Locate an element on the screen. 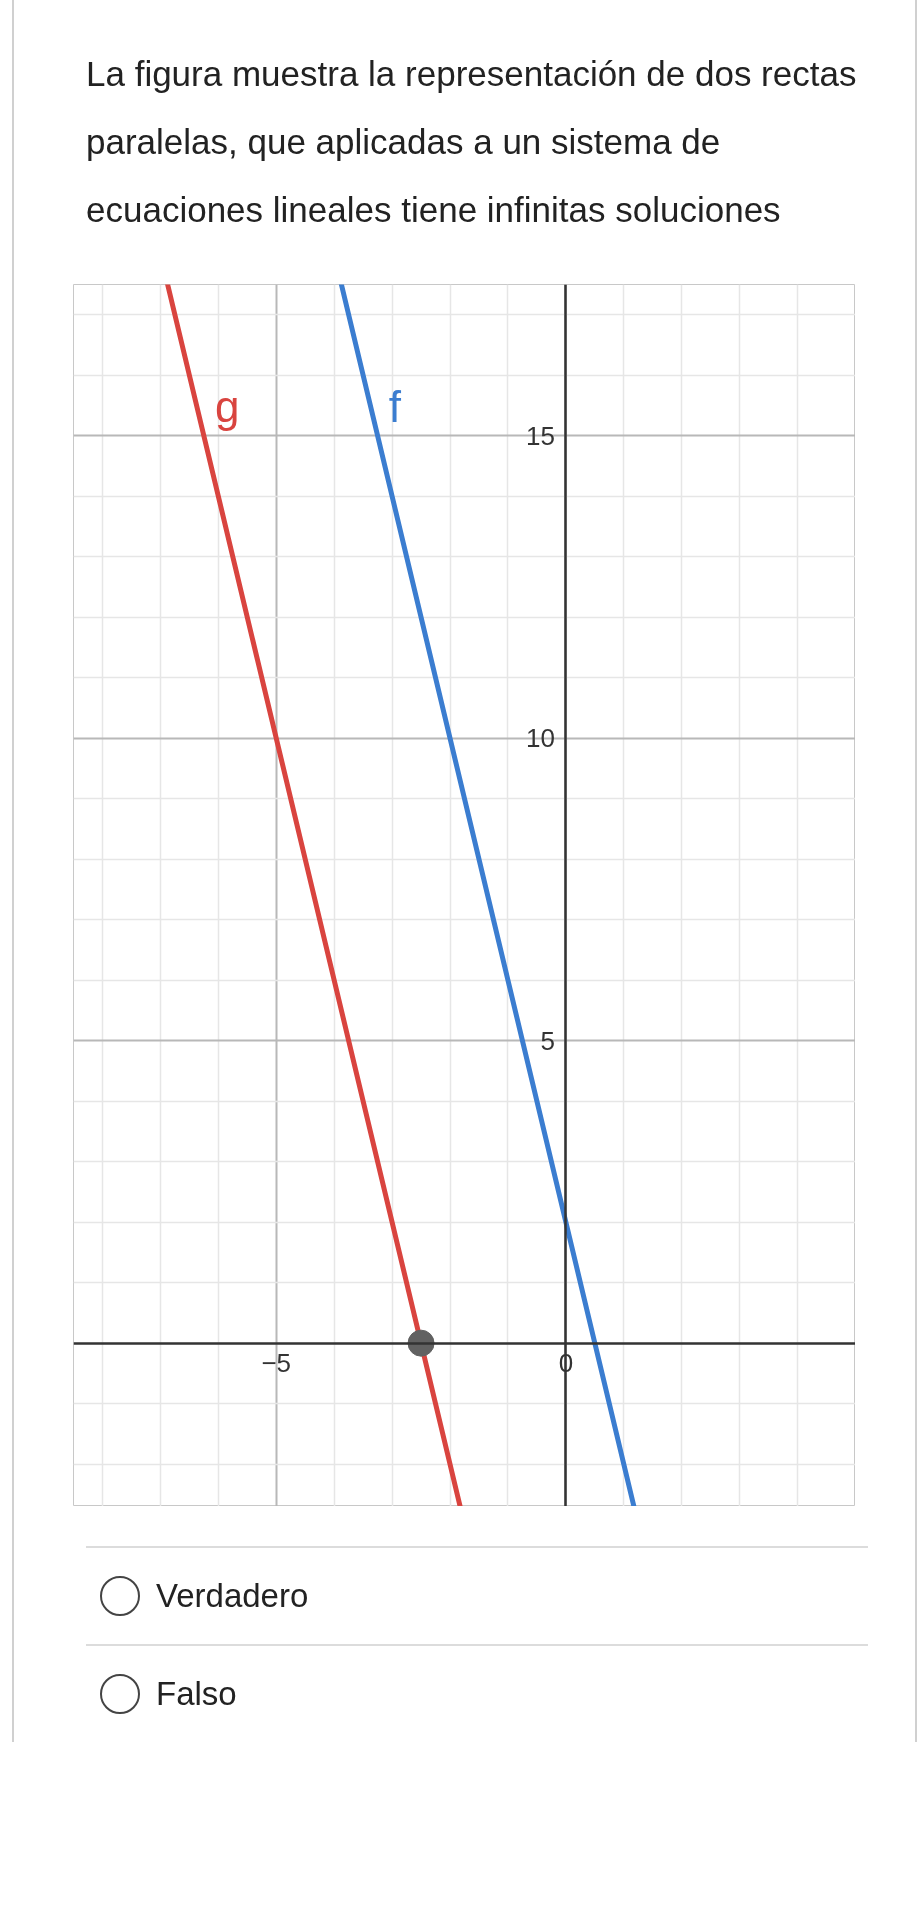  y-tick-label: 10 is located at coordinates (540, 738).